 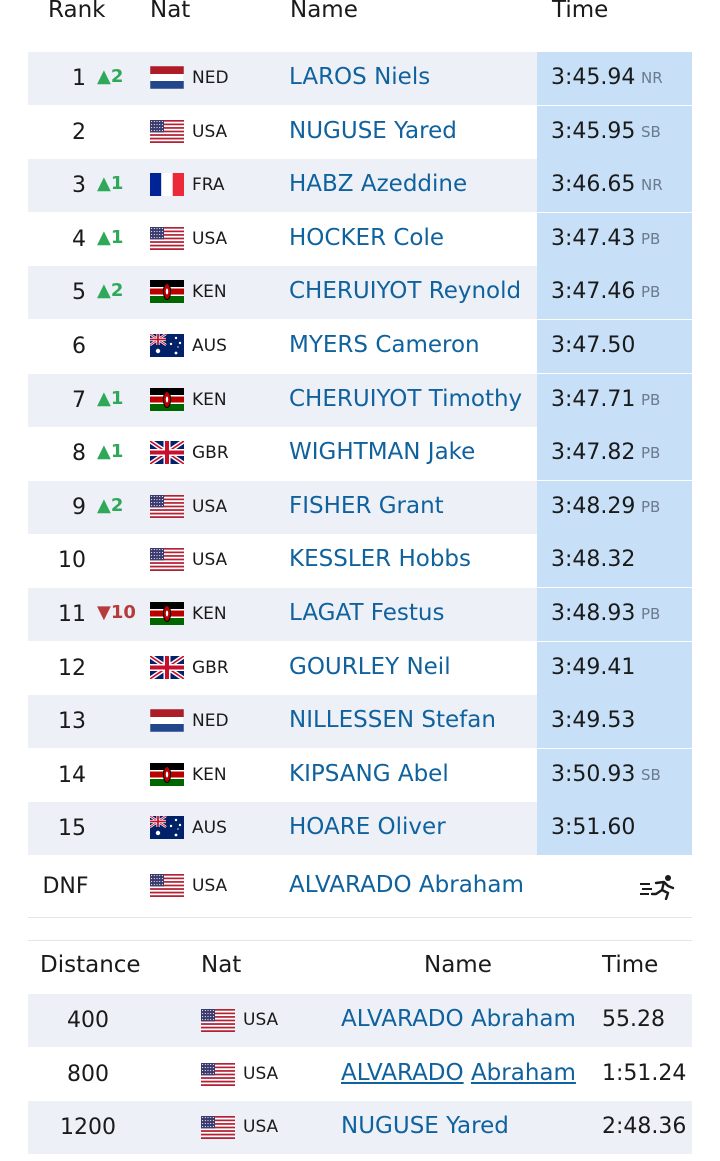 What do you see at coordinates (382, 452) in the screenshot?
I see `athlete-name-link: WIGHTMAN Jake` at bounding box center [382, 452].